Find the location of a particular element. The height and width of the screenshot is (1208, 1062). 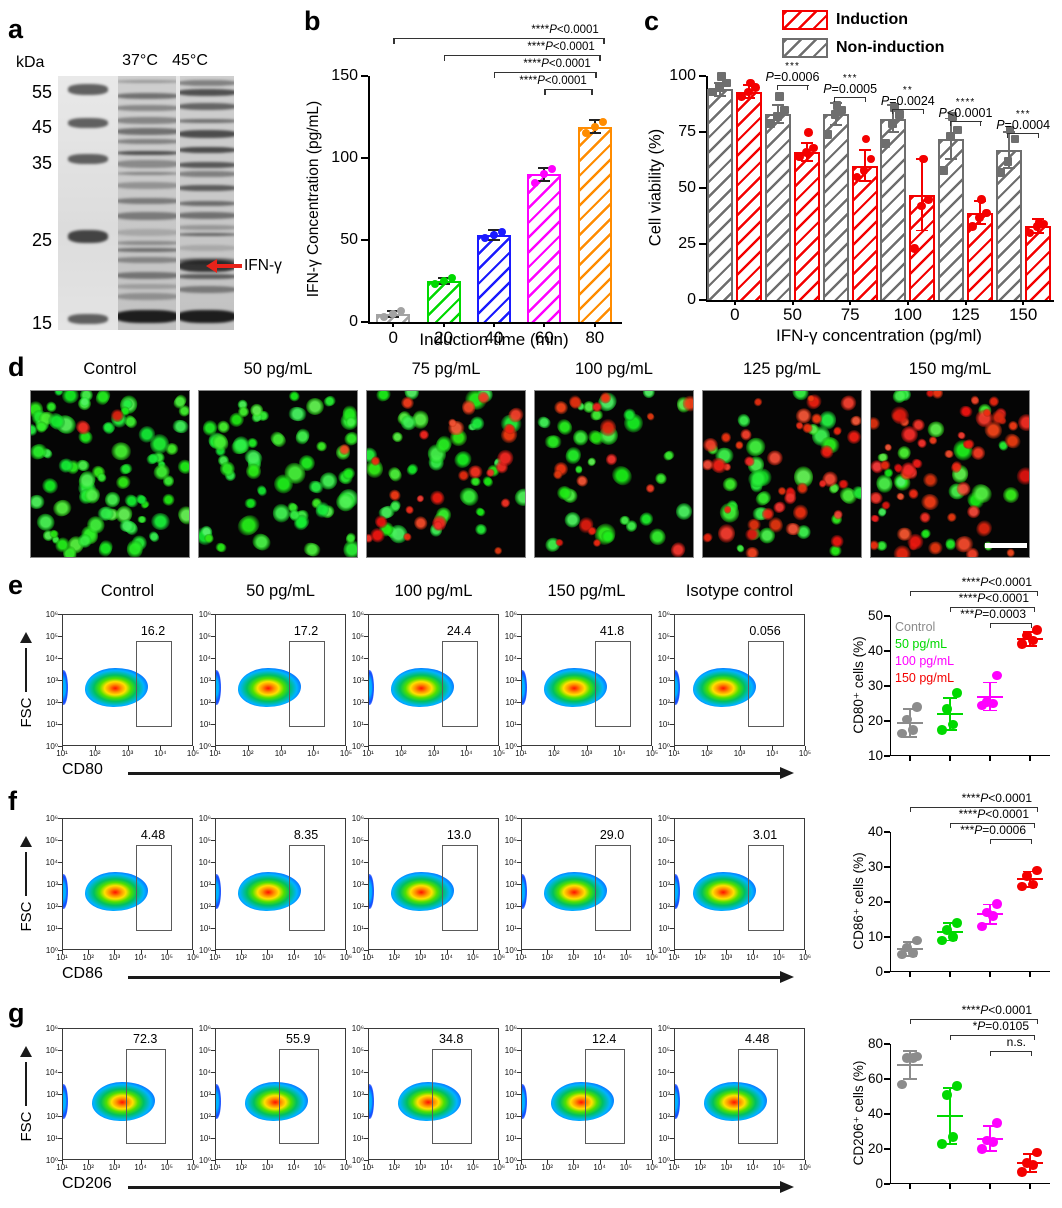

b-errbar-cap is located at coordinates (594, 120).